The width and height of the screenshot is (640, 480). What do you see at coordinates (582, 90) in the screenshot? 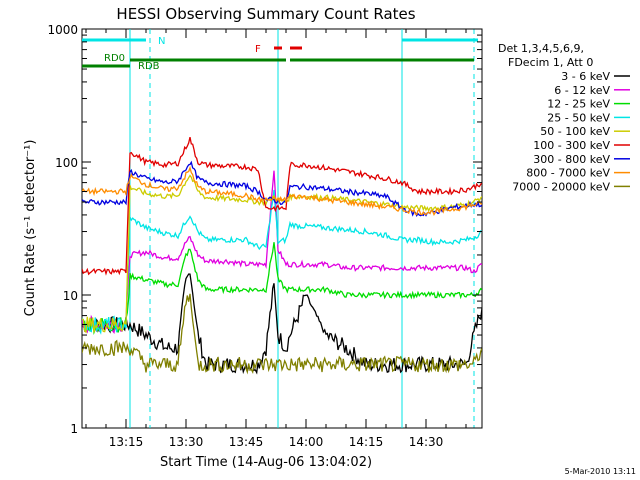
I see `legend-label-1: 6 - 12 keV` at bounding box center [582, 90].